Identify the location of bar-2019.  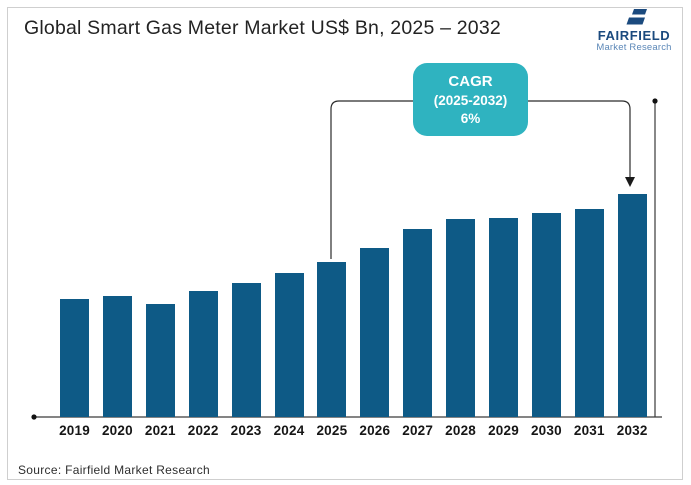
(74, 357).